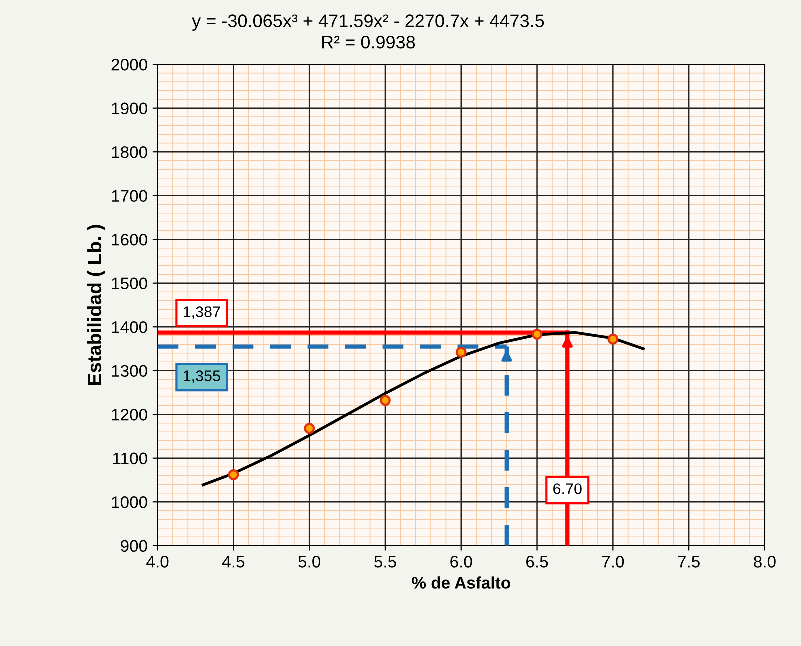 The image size is (801, 646). What do you see at coordinates (202, 377) in the screenshot?
I see `ref-line-label: 1,355` at bounding box center [202, 377].